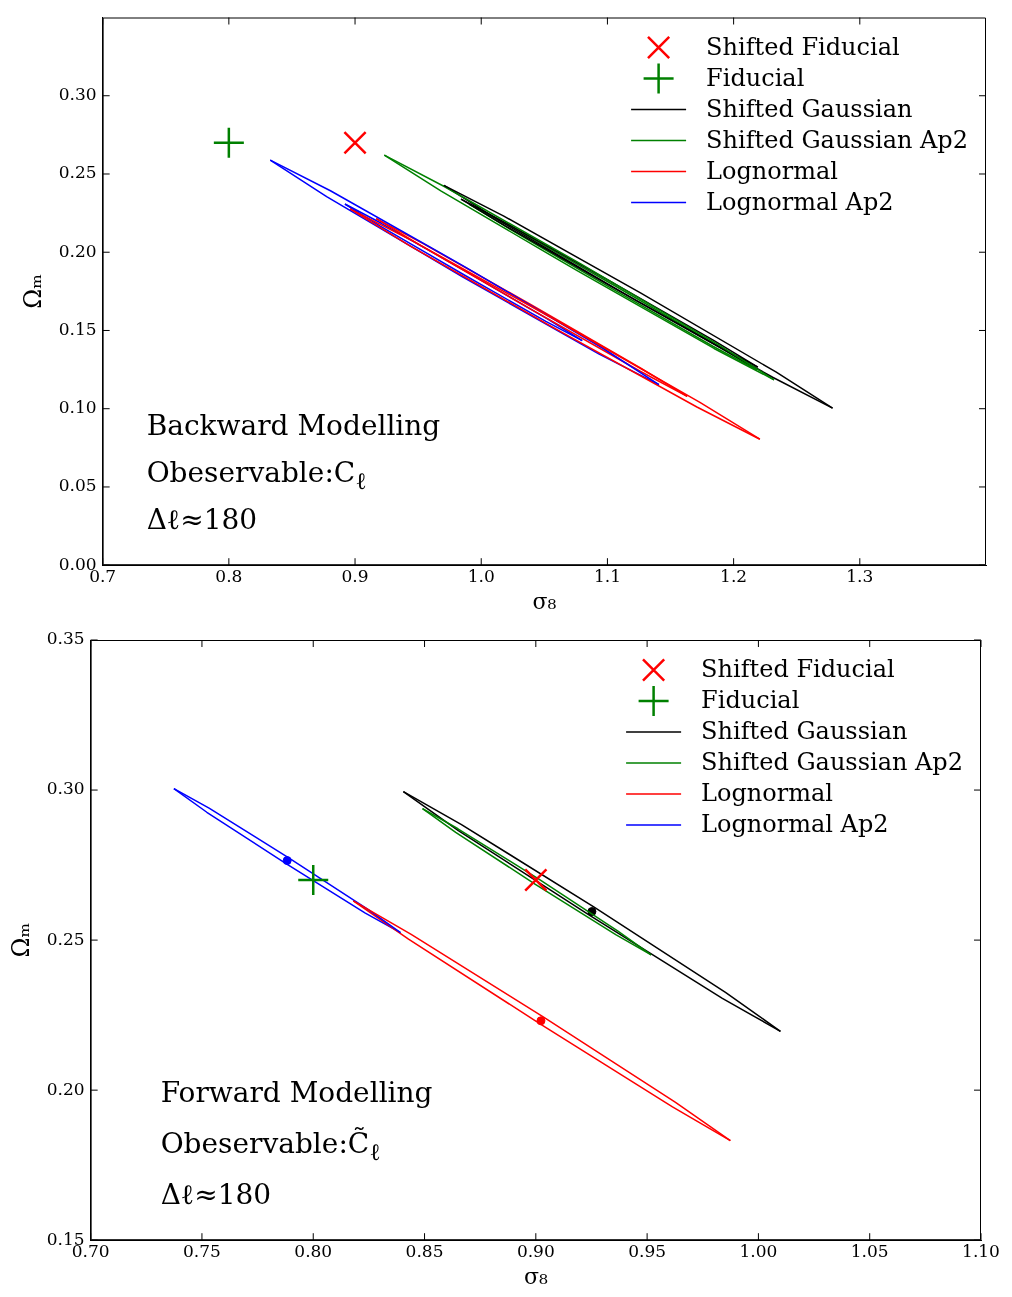 The width and height of the screenshot is (1012, 1297). What do you see at coordinates (202, 1250) in the screenshot?
I see `x-tick-label: 0.75` at bounding box center [202, 1250].